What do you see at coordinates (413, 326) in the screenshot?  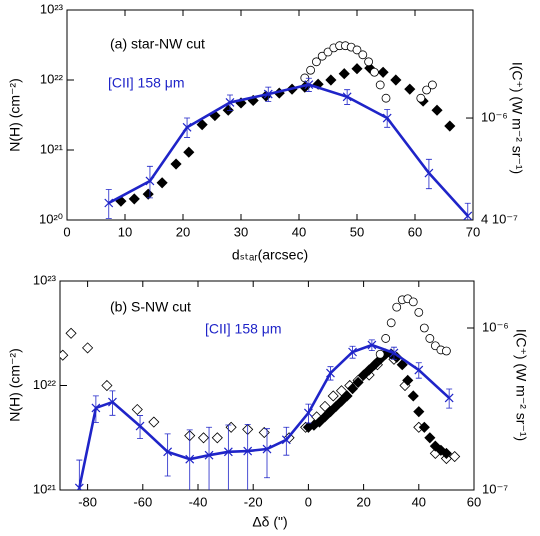 I see `series` at bounding box center [413, 326].